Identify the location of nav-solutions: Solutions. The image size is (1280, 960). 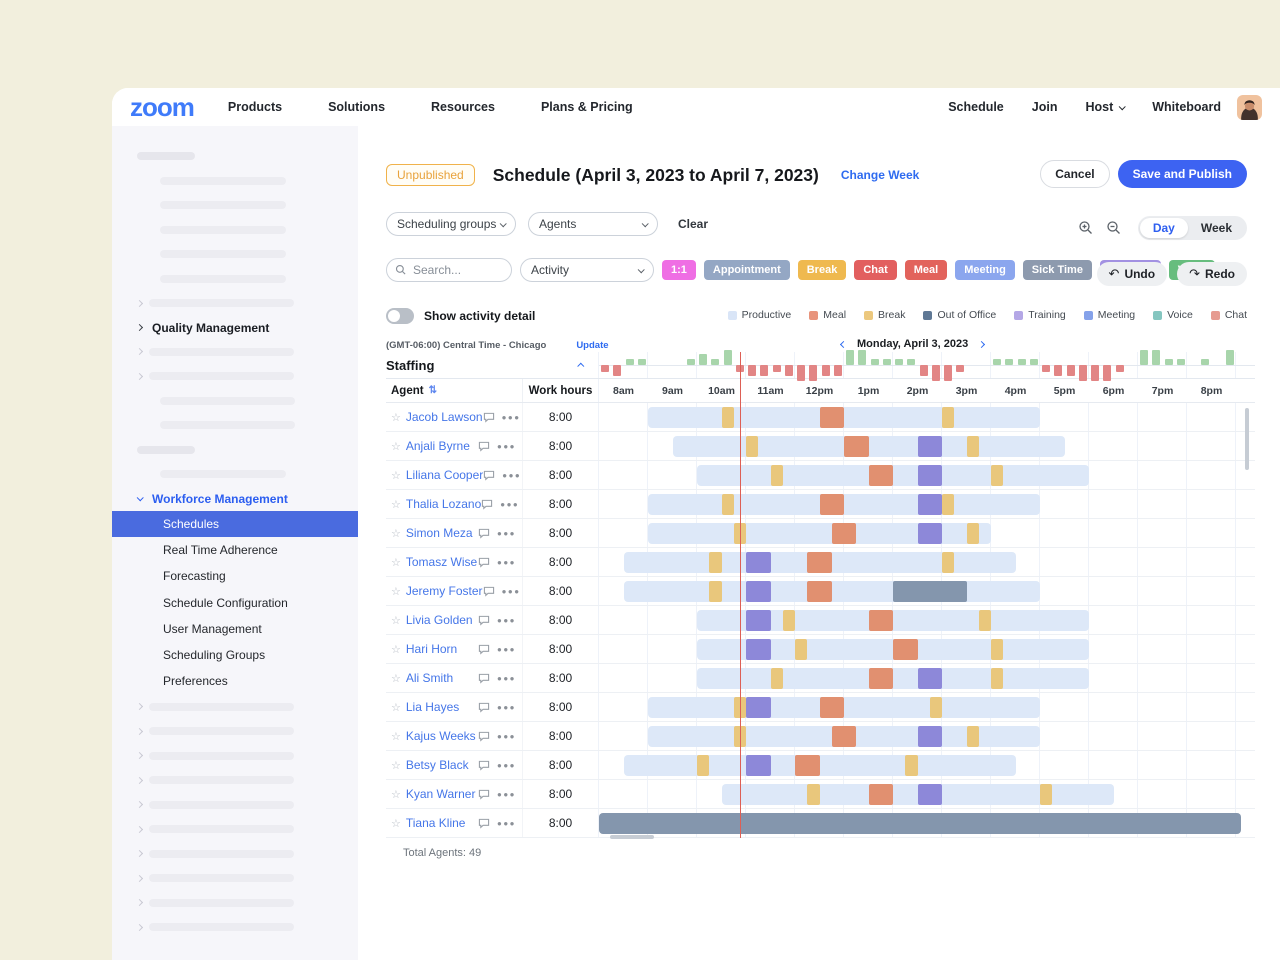
(357, 107).